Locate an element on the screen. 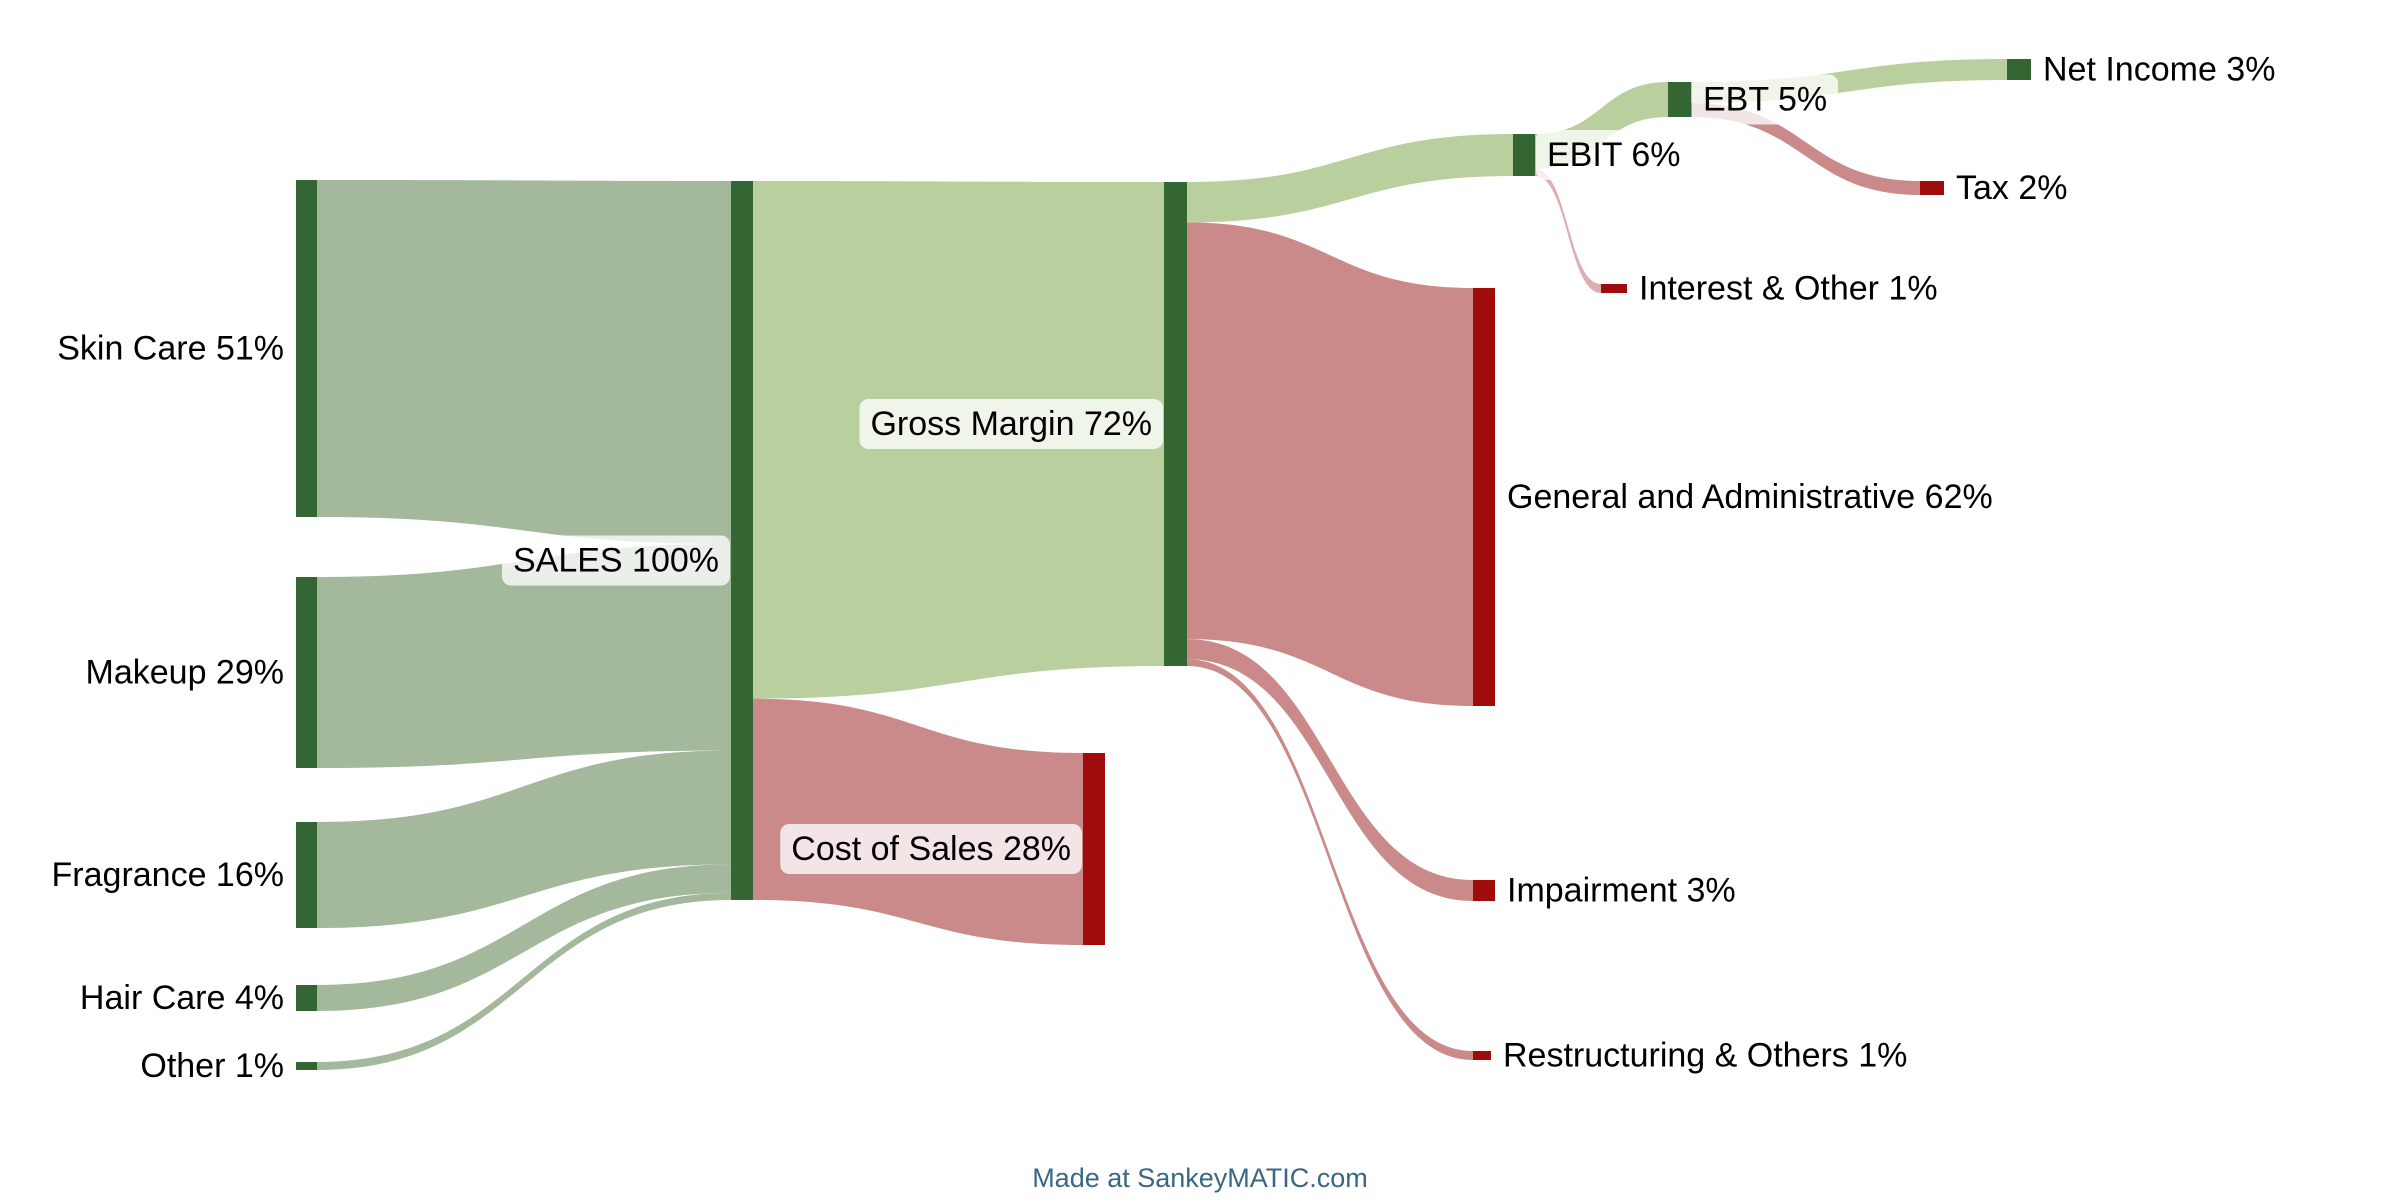 Image resolution: width=2400 pixels, height=1200 pixels. node-ebit is located at coordinates (1524, 155).